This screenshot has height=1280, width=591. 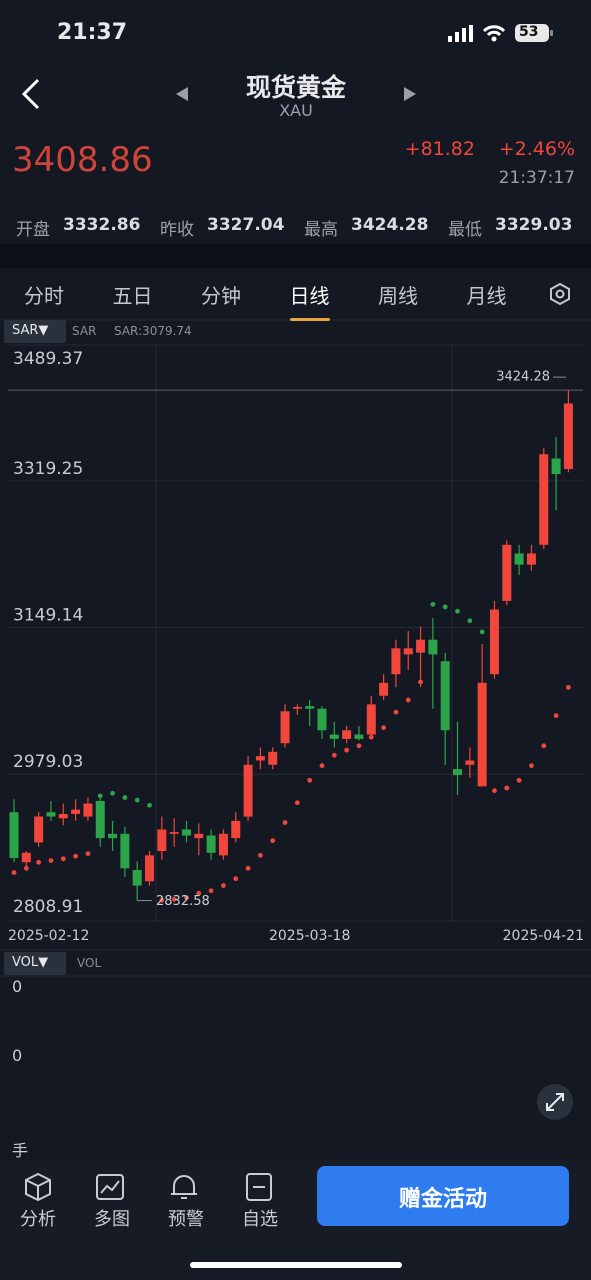 I want to click on y-tick-label: 3489.37, so click(x=48, y=359).